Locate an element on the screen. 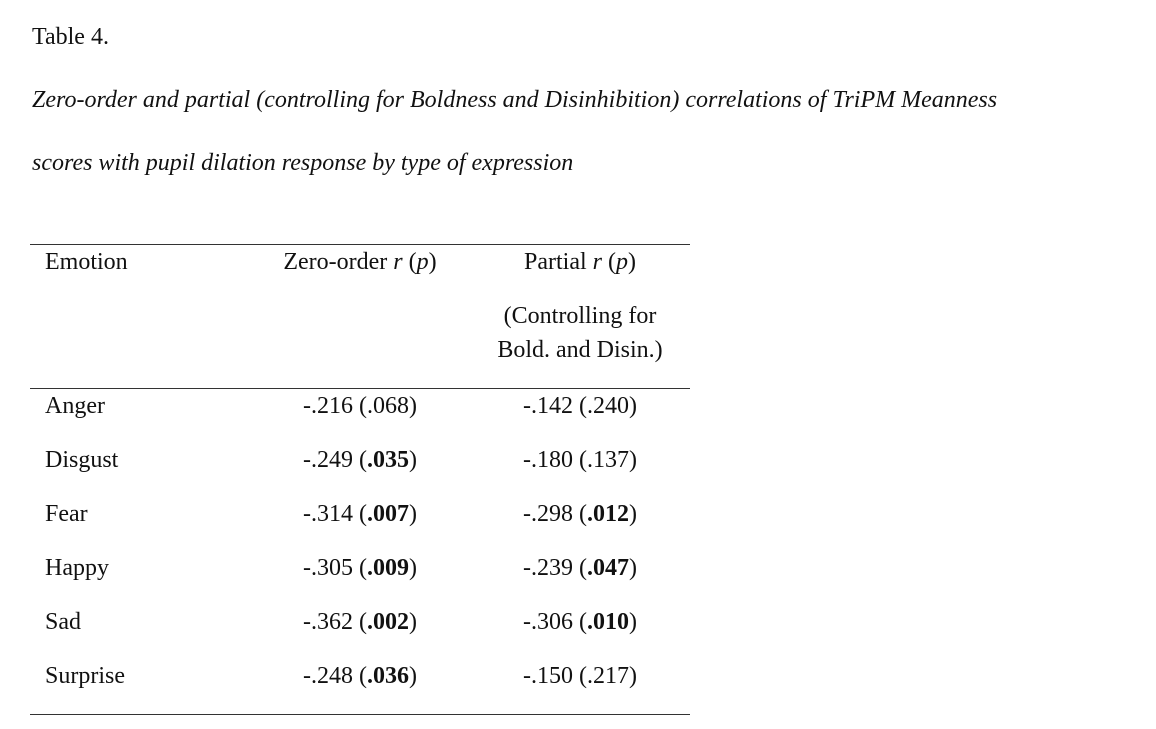 The width and height of the screenshot is (1156, 729). text-run: -.180 (.137) is located at coordinates (580, 460).